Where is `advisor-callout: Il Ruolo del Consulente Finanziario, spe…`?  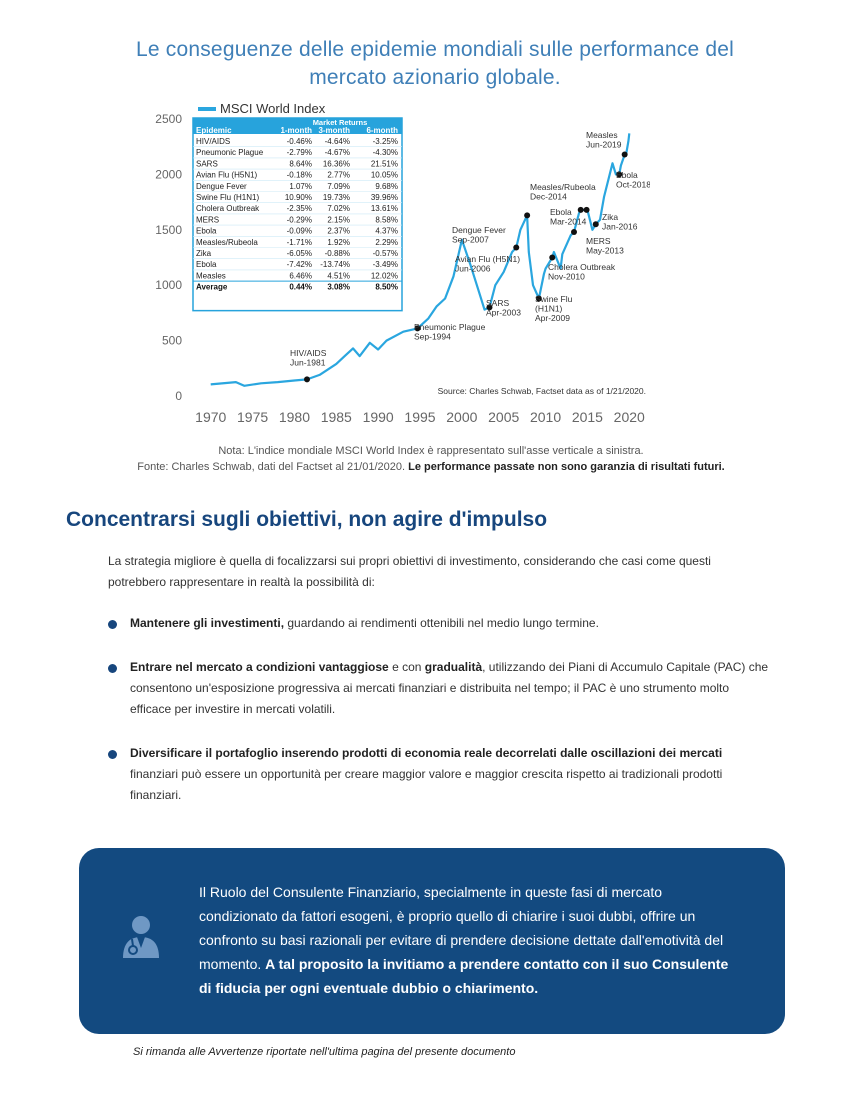 advisor-callout: Il Ruolo del Consulente Finanziario, spe… is located at coordinates (432, 941).